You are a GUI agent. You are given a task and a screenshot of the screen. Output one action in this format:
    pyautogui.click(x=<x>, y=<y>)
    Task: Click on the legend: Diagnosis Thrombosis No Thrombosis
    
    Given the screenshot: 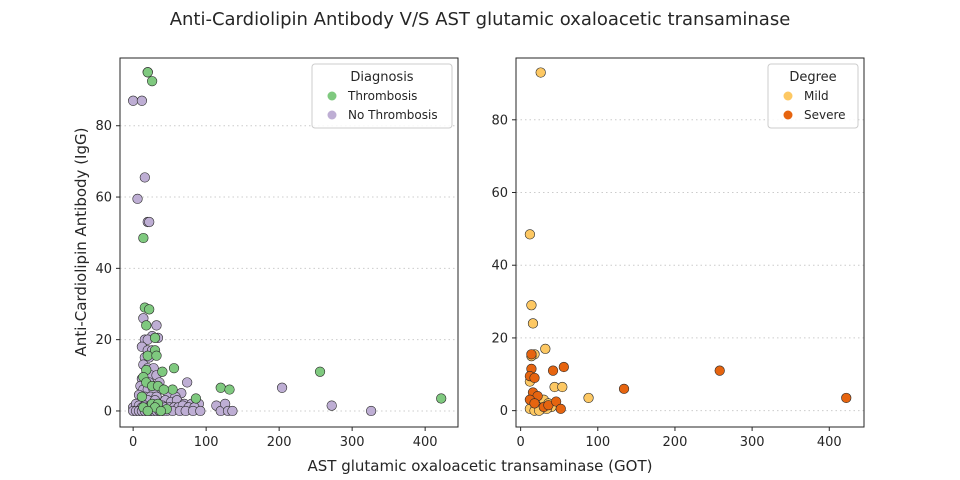 What is the action you would take?
    pyautogui.click(x=382, y=96)
    